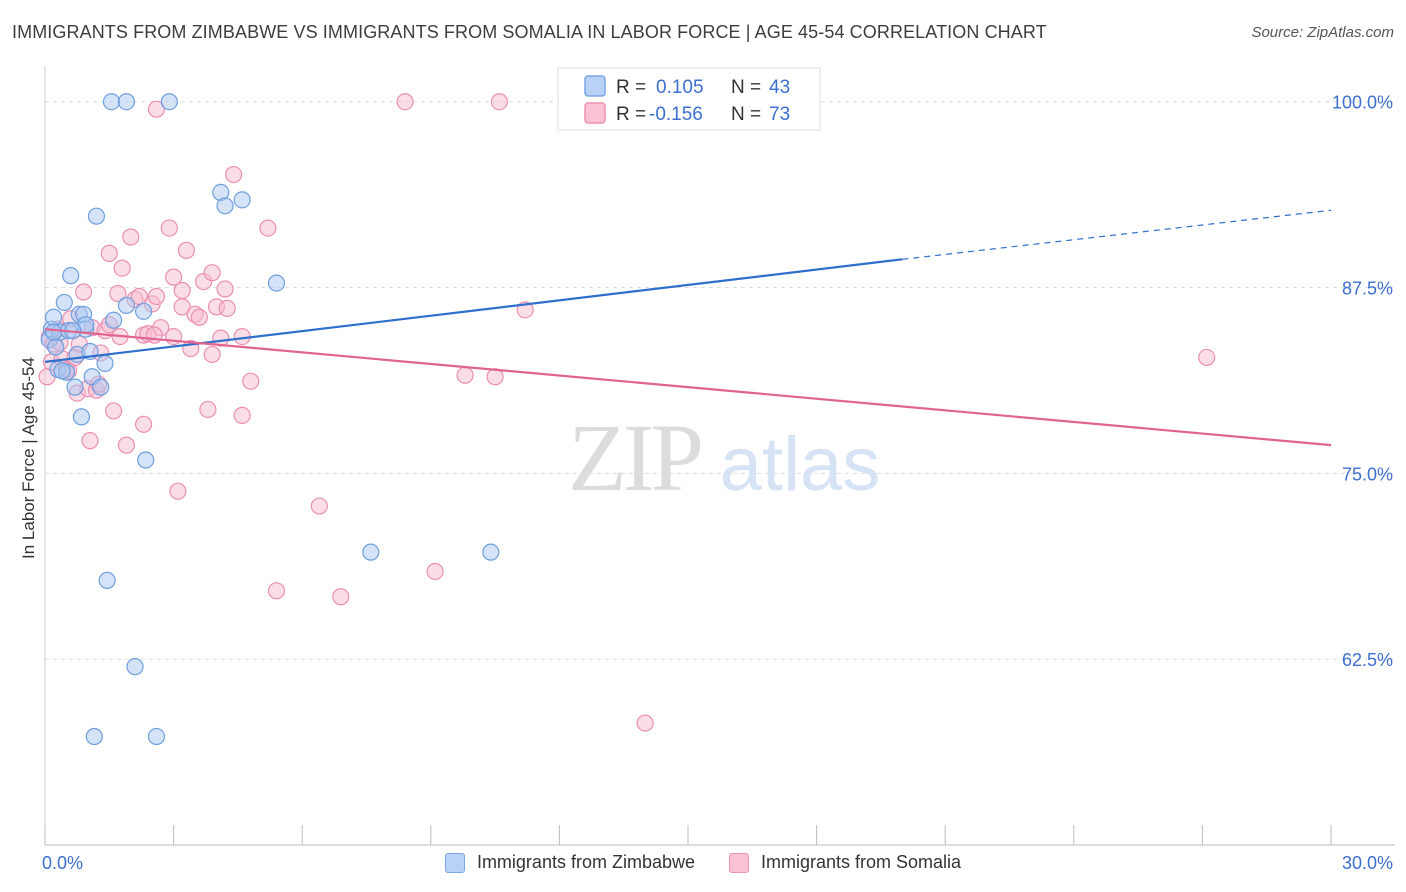 The image size is (1406, 892). Describe the element at coordinates (779, 87) in the screenshot. I see `legend-n-value-zimbabwe: 43` at that location.